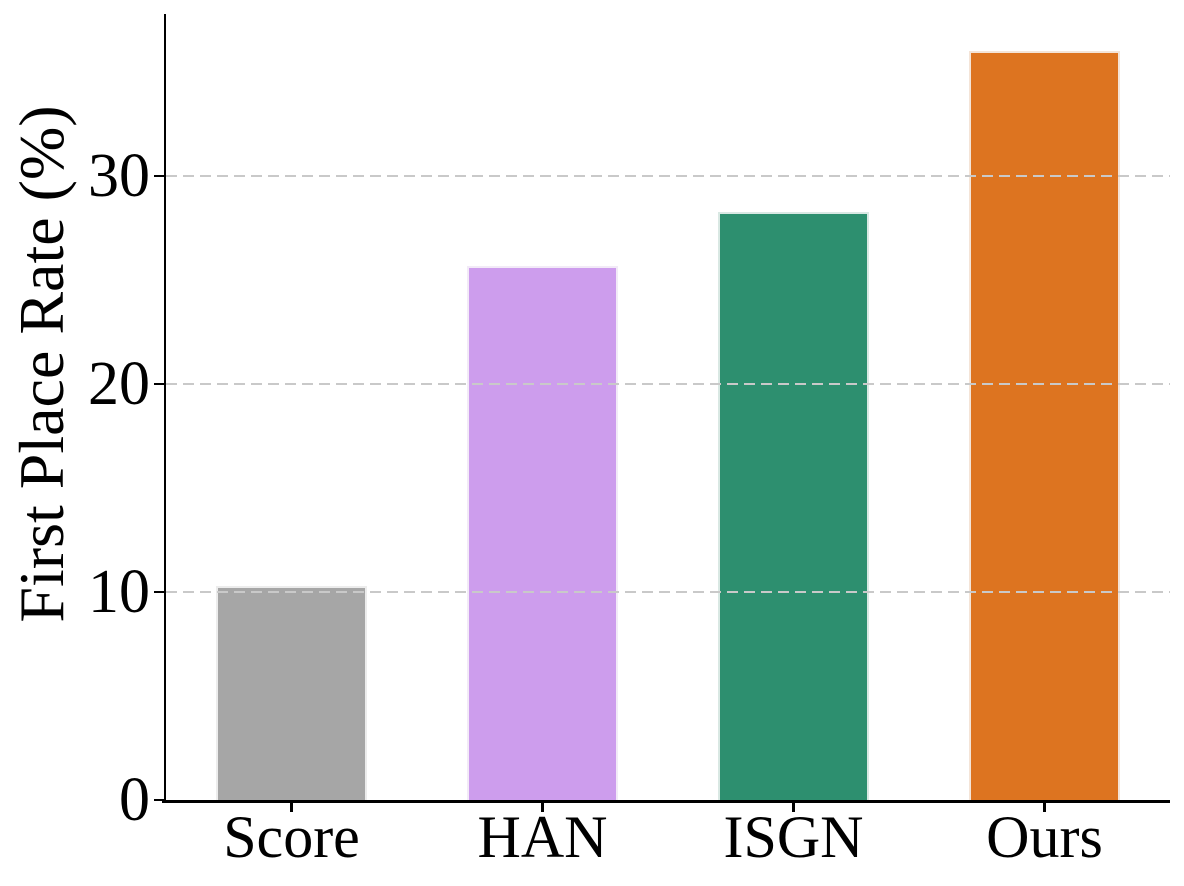  I want to click on x-axis-line, so click(666, 801).